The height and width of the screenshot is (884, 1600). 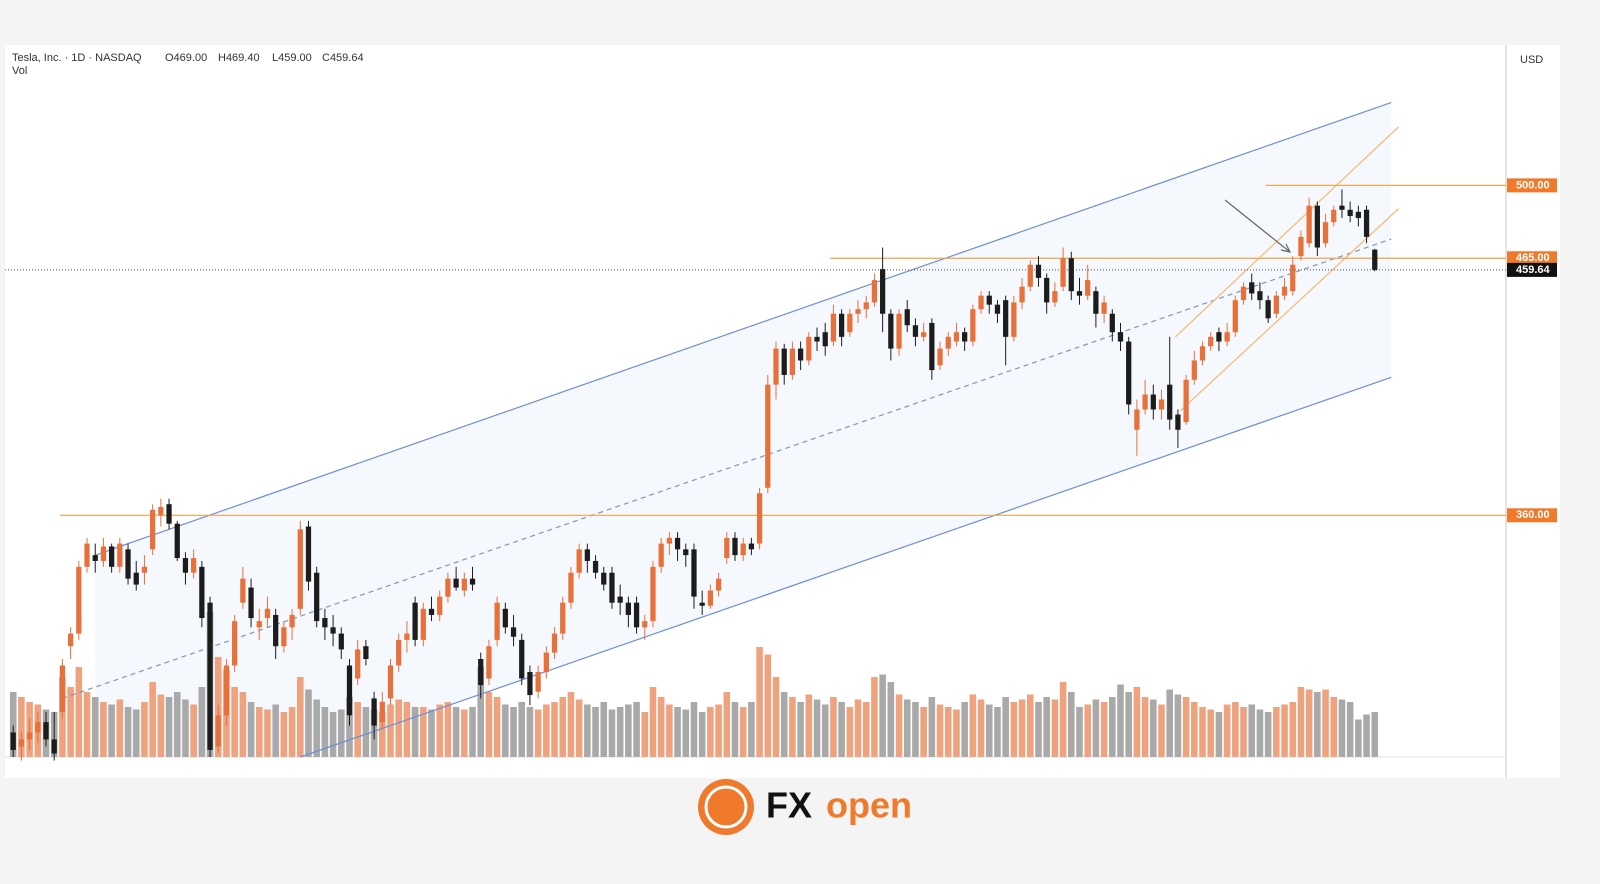 I want to click on level-label: 360.00, so click(x=1533, y=515).